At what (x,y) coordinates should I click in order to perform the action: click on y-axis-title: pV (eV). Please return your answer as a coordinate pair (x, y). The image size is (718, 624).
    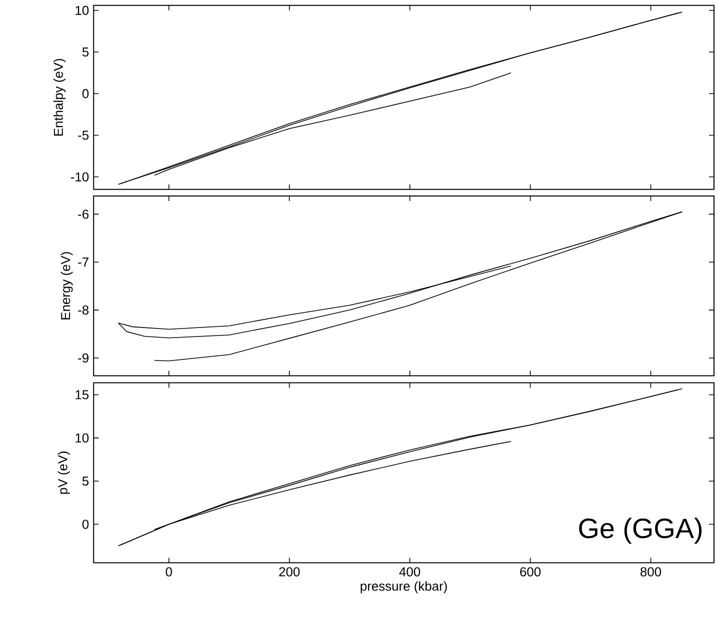
    Looking at the image, I should click on (64, 473).